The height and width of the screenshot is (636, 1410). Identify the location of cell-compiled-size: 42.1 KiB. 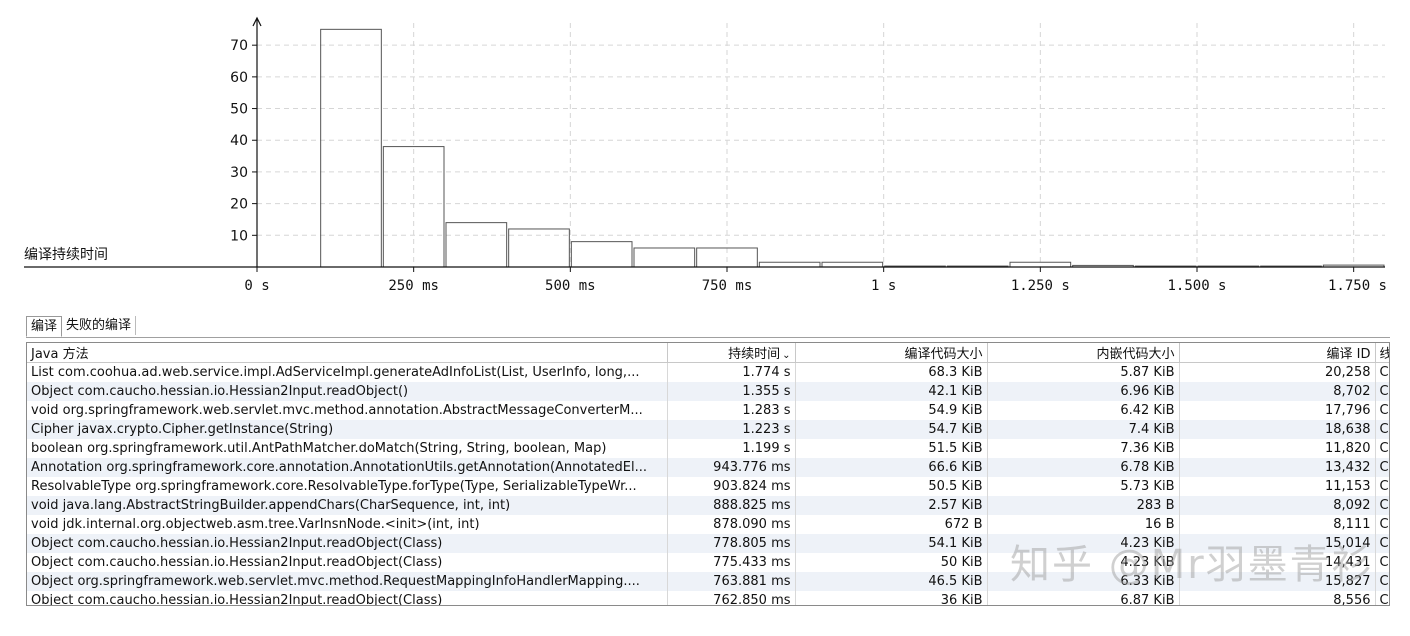
(891, 391).